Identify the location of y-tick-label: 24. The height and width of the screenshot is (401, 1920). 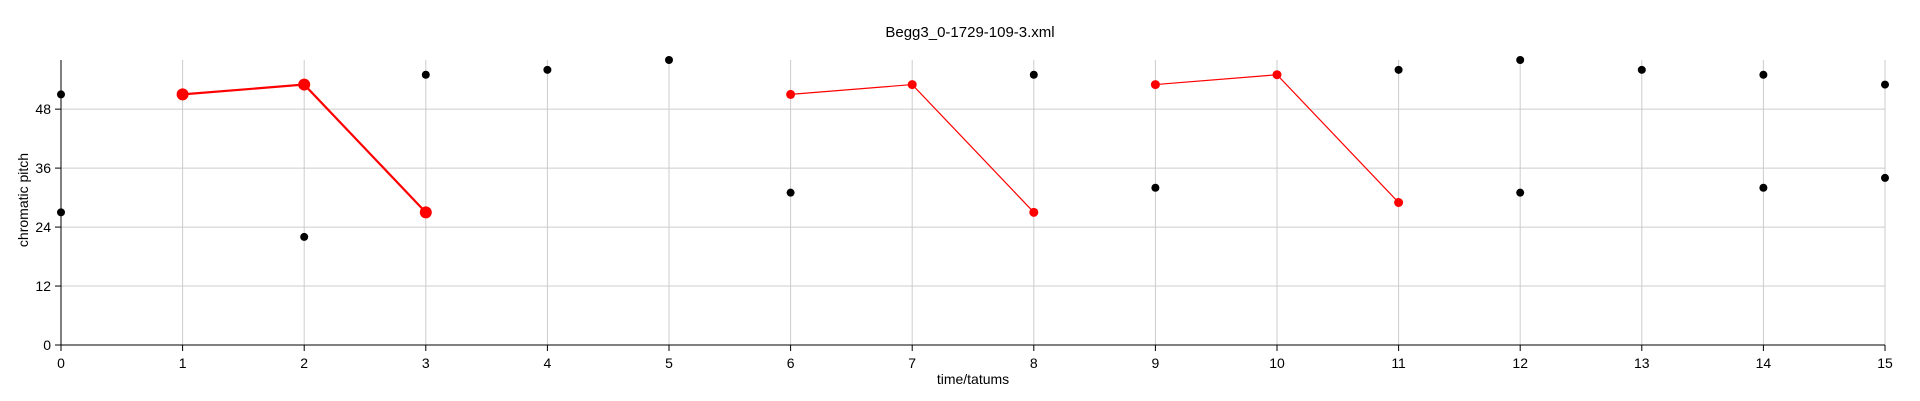
(43, 227).